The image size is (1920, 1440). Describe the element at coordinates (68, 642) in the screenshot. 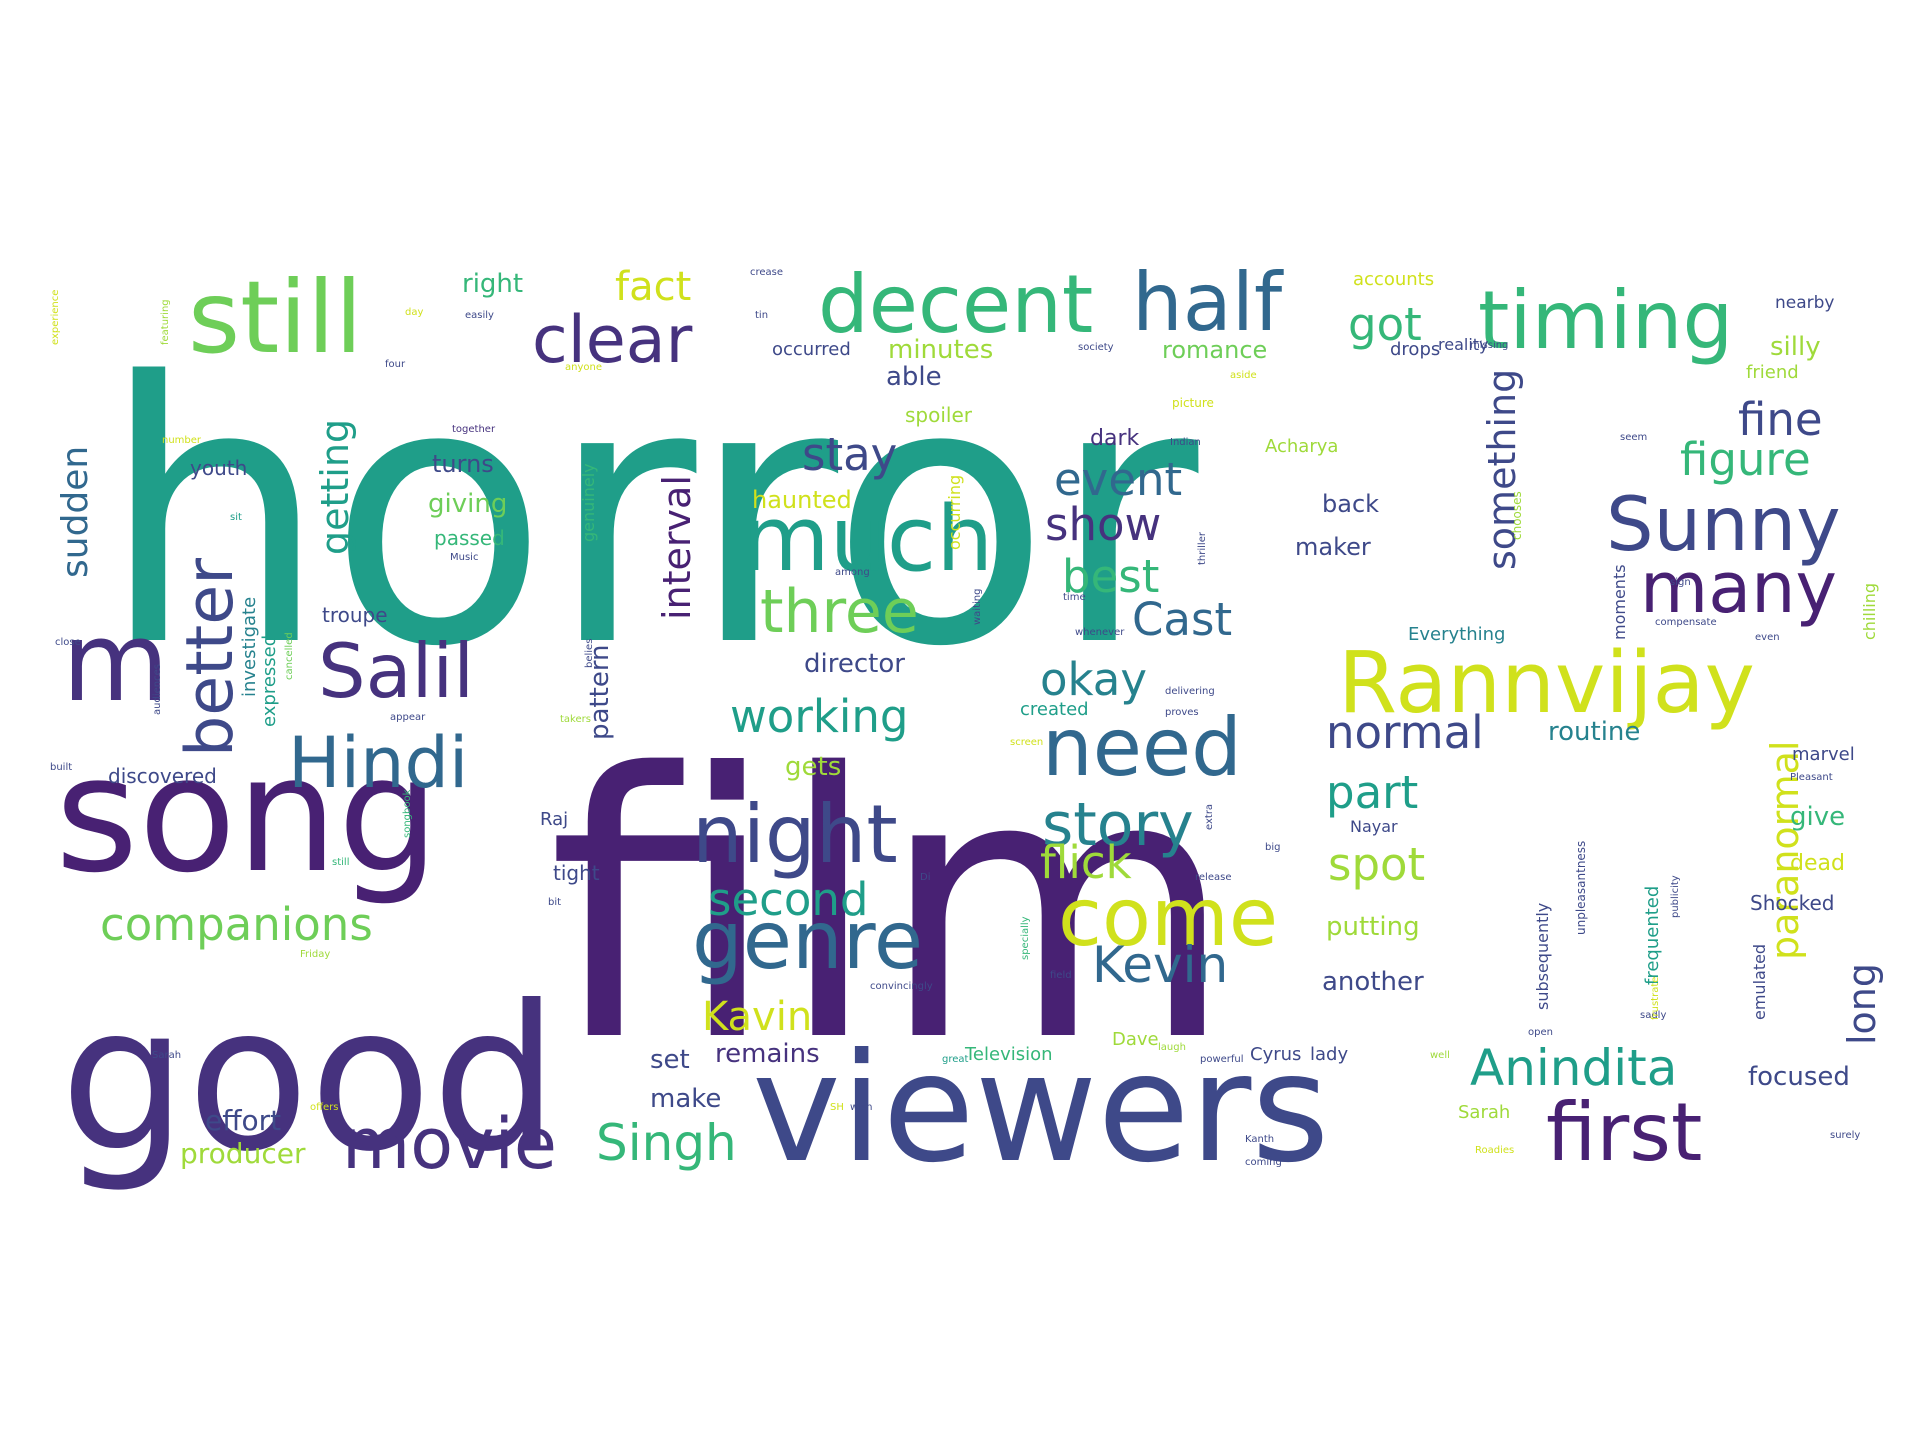

I see `word-close: close` at that location.